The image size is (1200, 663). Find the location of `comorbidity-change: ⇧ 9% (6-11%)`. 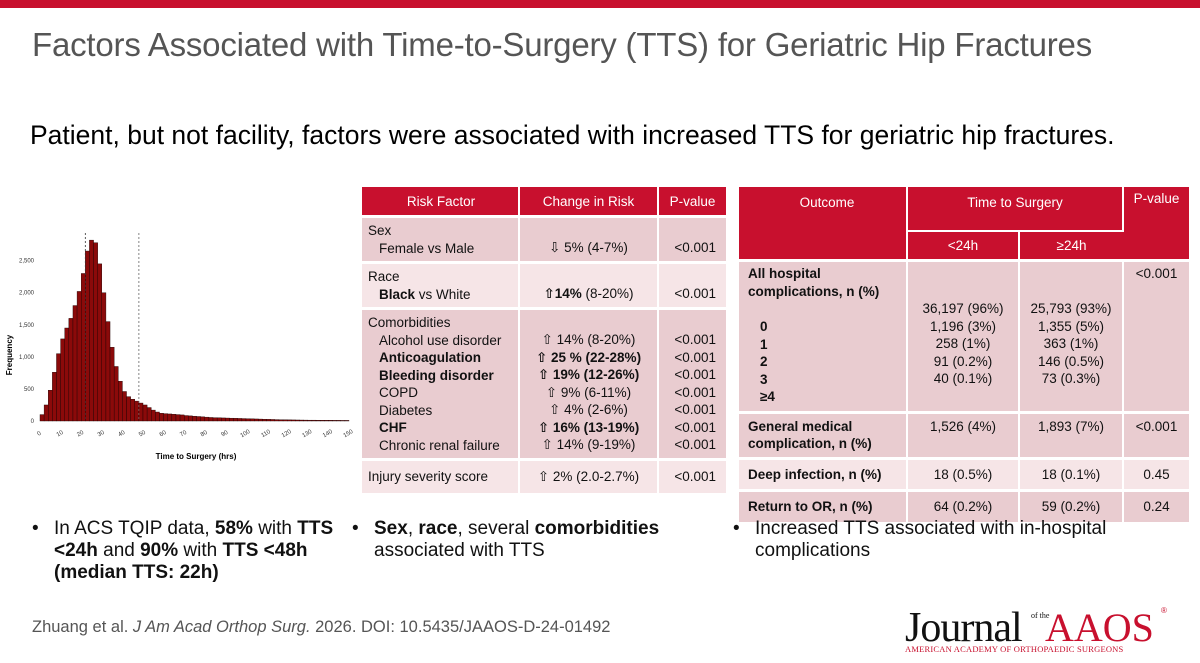

comorbidity-change: ⇧ 9% (6-11%) is located at coordinates (588, 393).